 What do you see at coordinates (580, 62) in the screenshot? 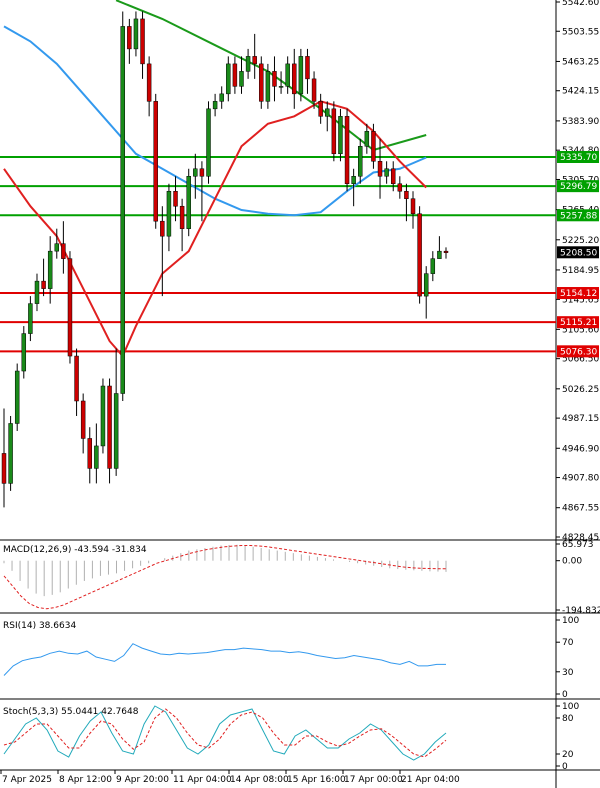
I see `price-tick-label: 5463.25` at bounding box center [580, 62].